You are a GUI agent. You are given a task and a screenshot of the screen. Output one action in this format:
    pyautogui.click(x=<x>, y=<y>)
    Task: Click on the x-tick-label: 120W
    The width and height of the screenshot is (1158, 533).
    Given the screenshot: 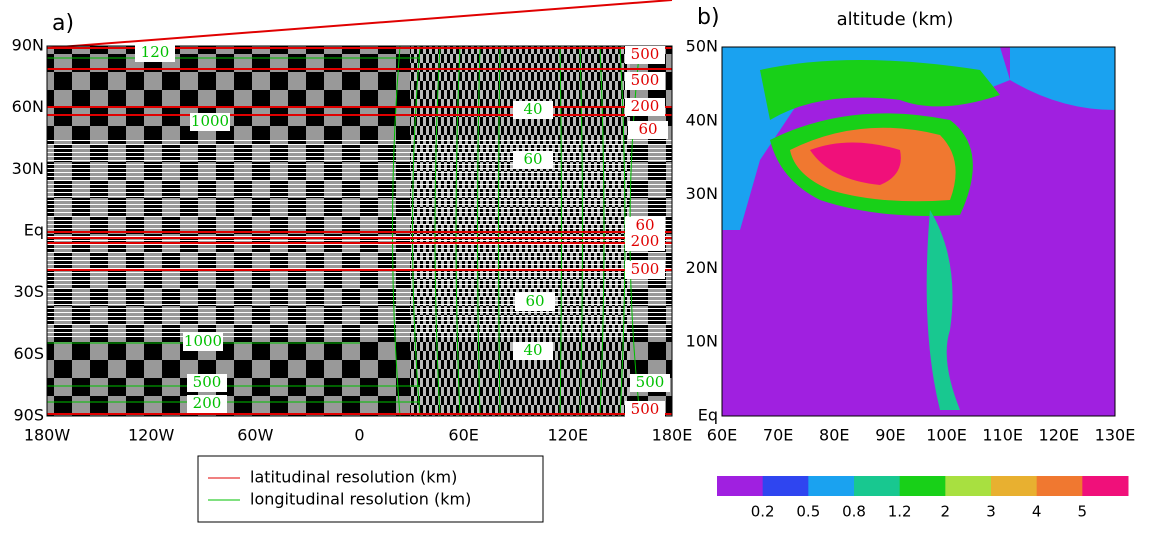 What is the action you would take?
    pyautogui.click(x=151, y=435)
    